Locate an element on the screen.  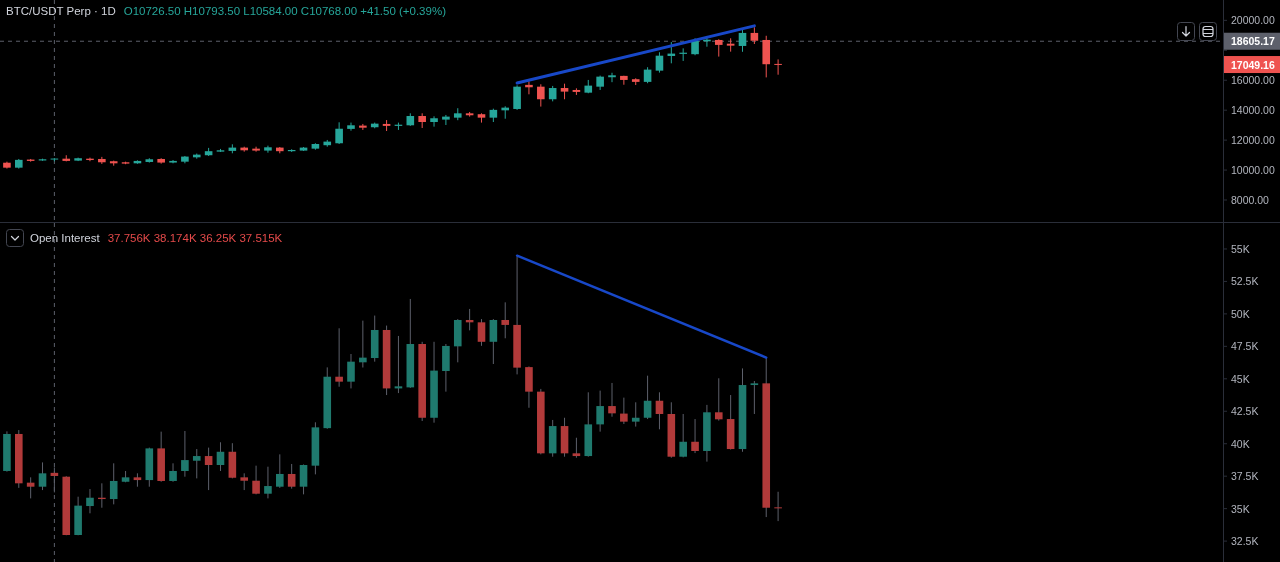
y-tick-label: 10000.00 is located at coordinates (1253, 170).